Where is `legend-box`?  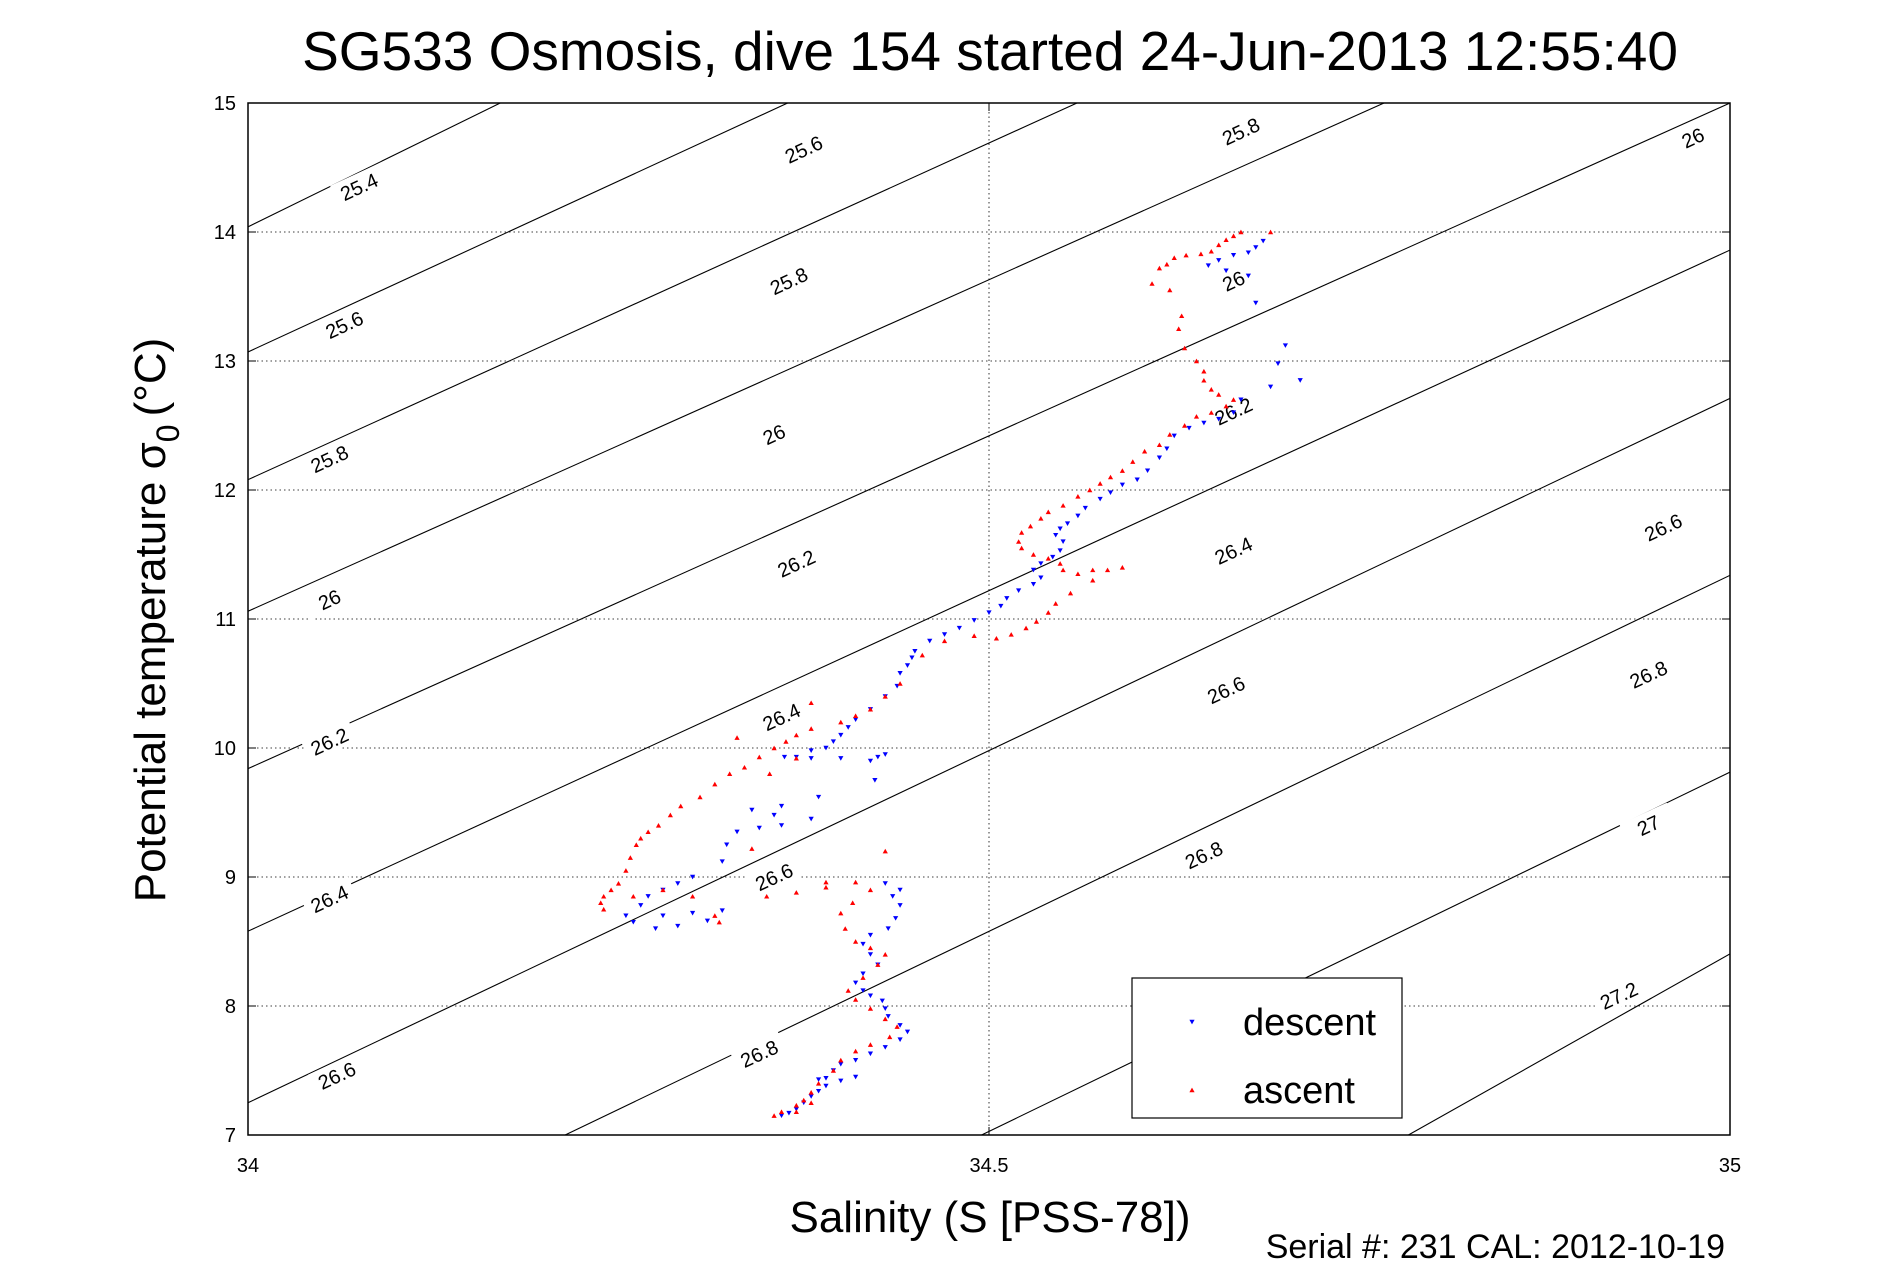
legend-box is located at coordinates (1267, 1048).